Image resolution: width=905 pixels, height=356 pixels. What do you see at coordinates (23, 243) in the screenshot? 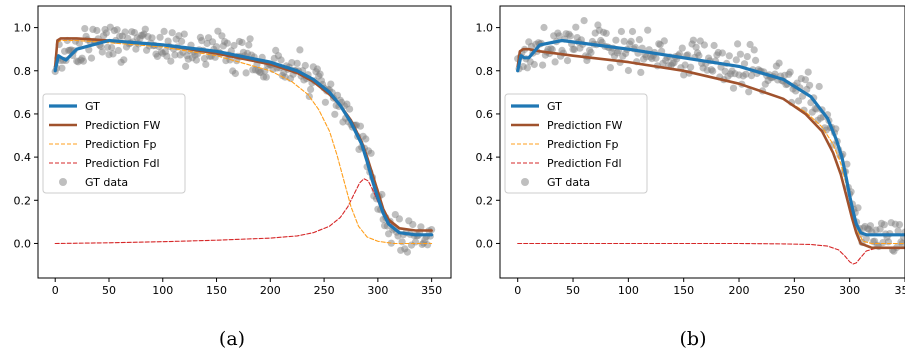
I see `y-tick-label: 0.0` at bounding box center [23, 243].